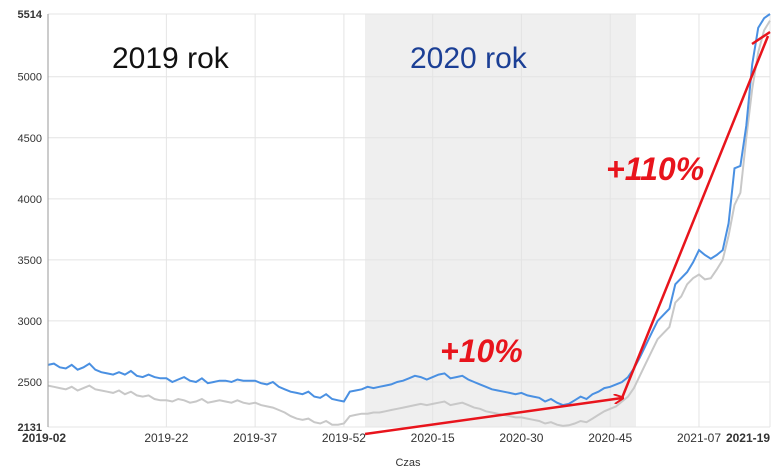 The image size is (771, 469). What do you see at coordinates (30, 322) in the screenshot?
I see `y-tick-label: 3000` at bounding box center [30, 322].